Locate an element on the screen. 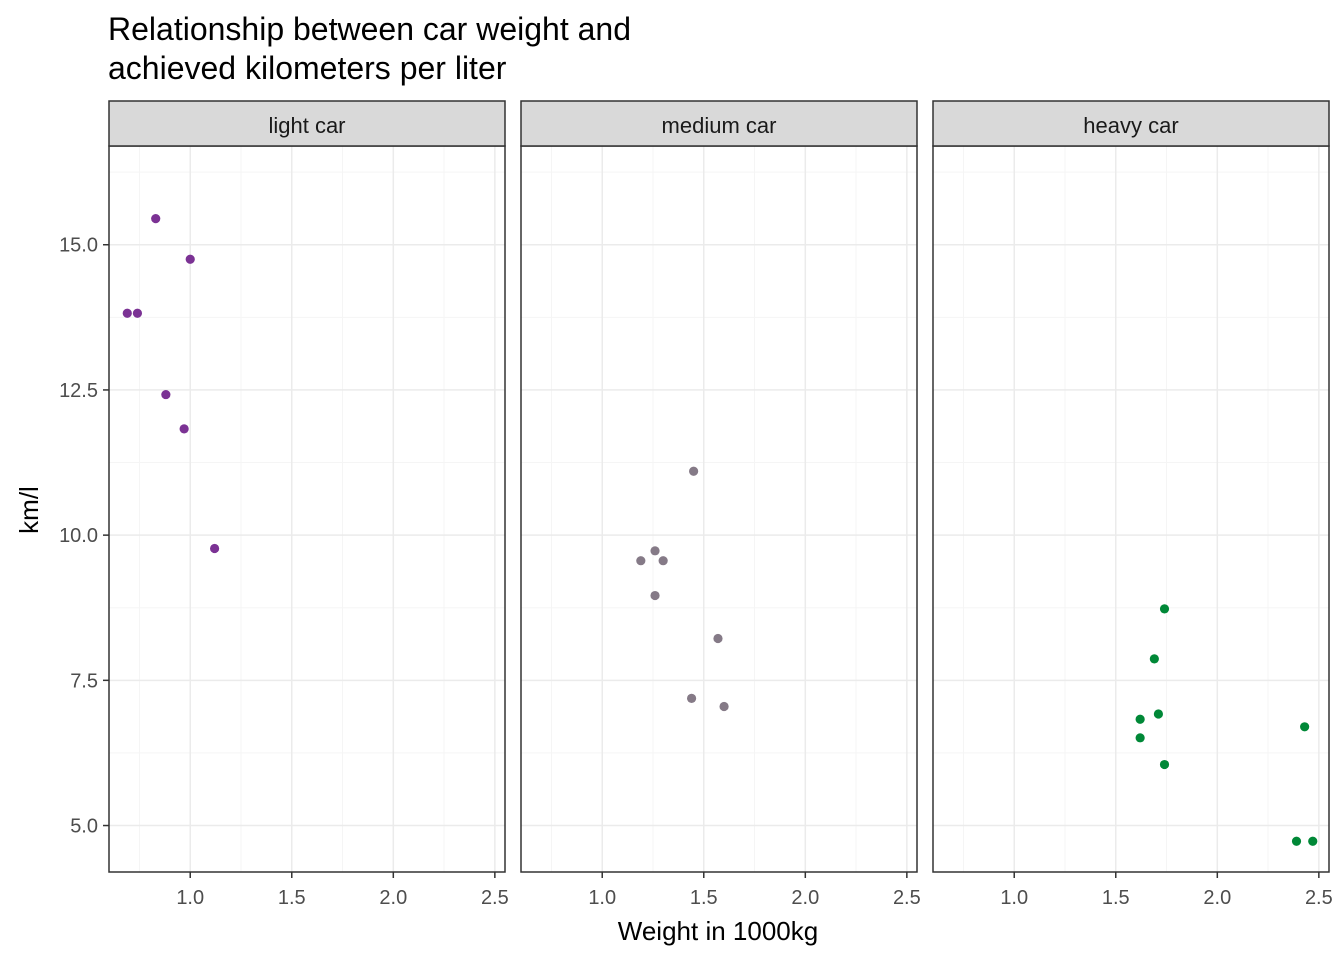 The height and width of the screenshot is (960, 1344). facet-strip-label: heavy car is located at coordinates (1130, 125).